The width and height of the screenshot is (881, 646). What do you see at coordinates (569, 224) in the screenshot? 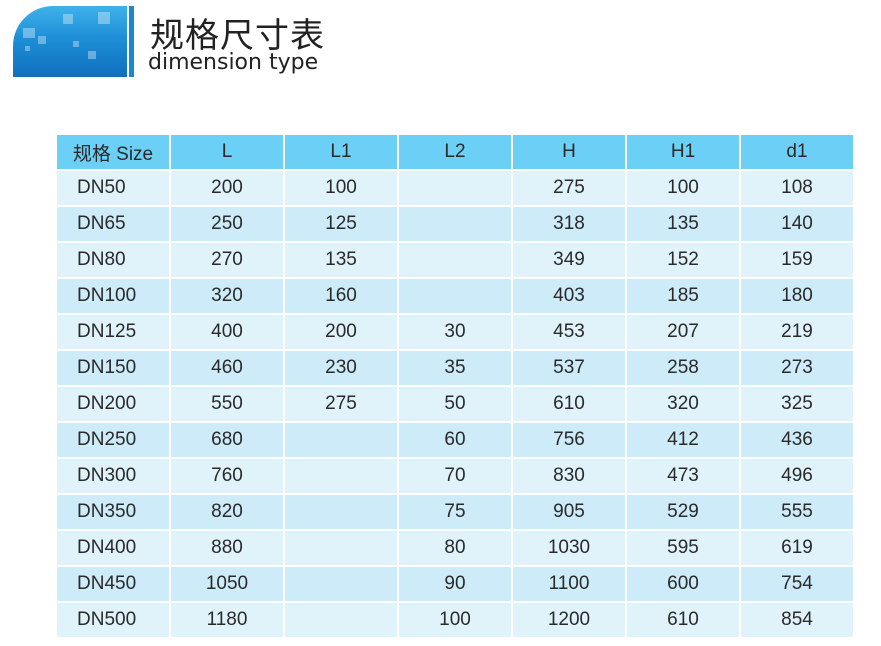
I see `table-cell: 318` at bounding box center [569, 224].